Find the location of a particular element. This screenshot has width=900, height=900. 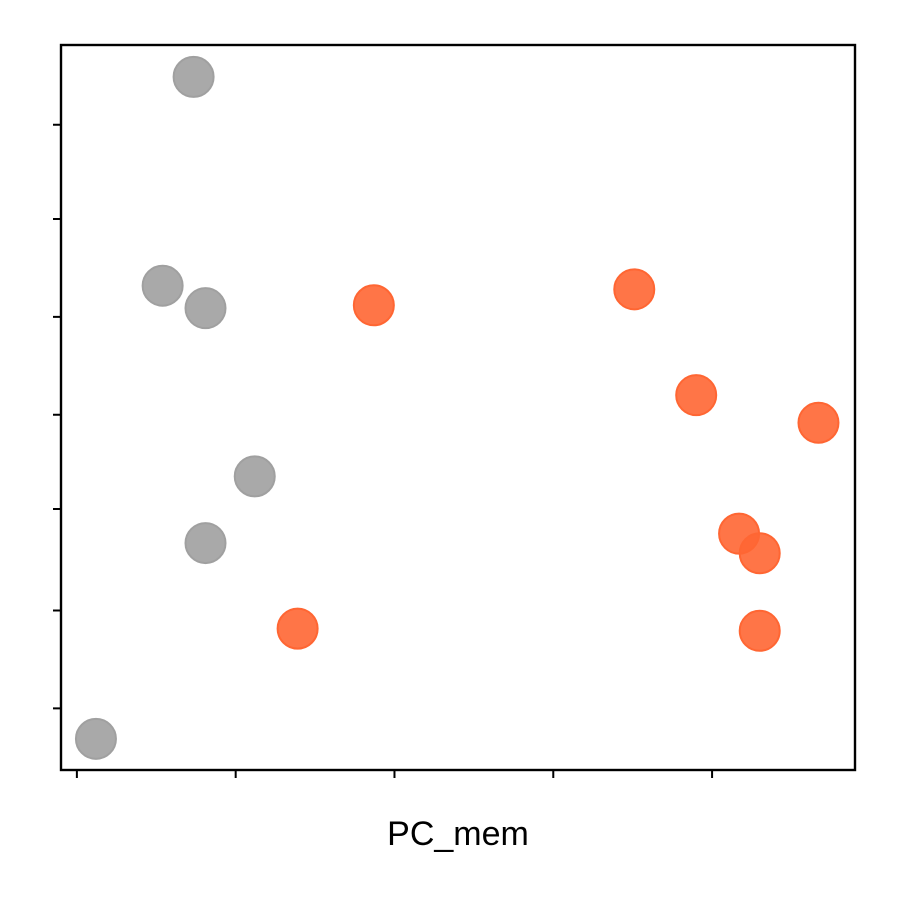

x-axis-label: PC_mem is located at coordinates (458, 834).